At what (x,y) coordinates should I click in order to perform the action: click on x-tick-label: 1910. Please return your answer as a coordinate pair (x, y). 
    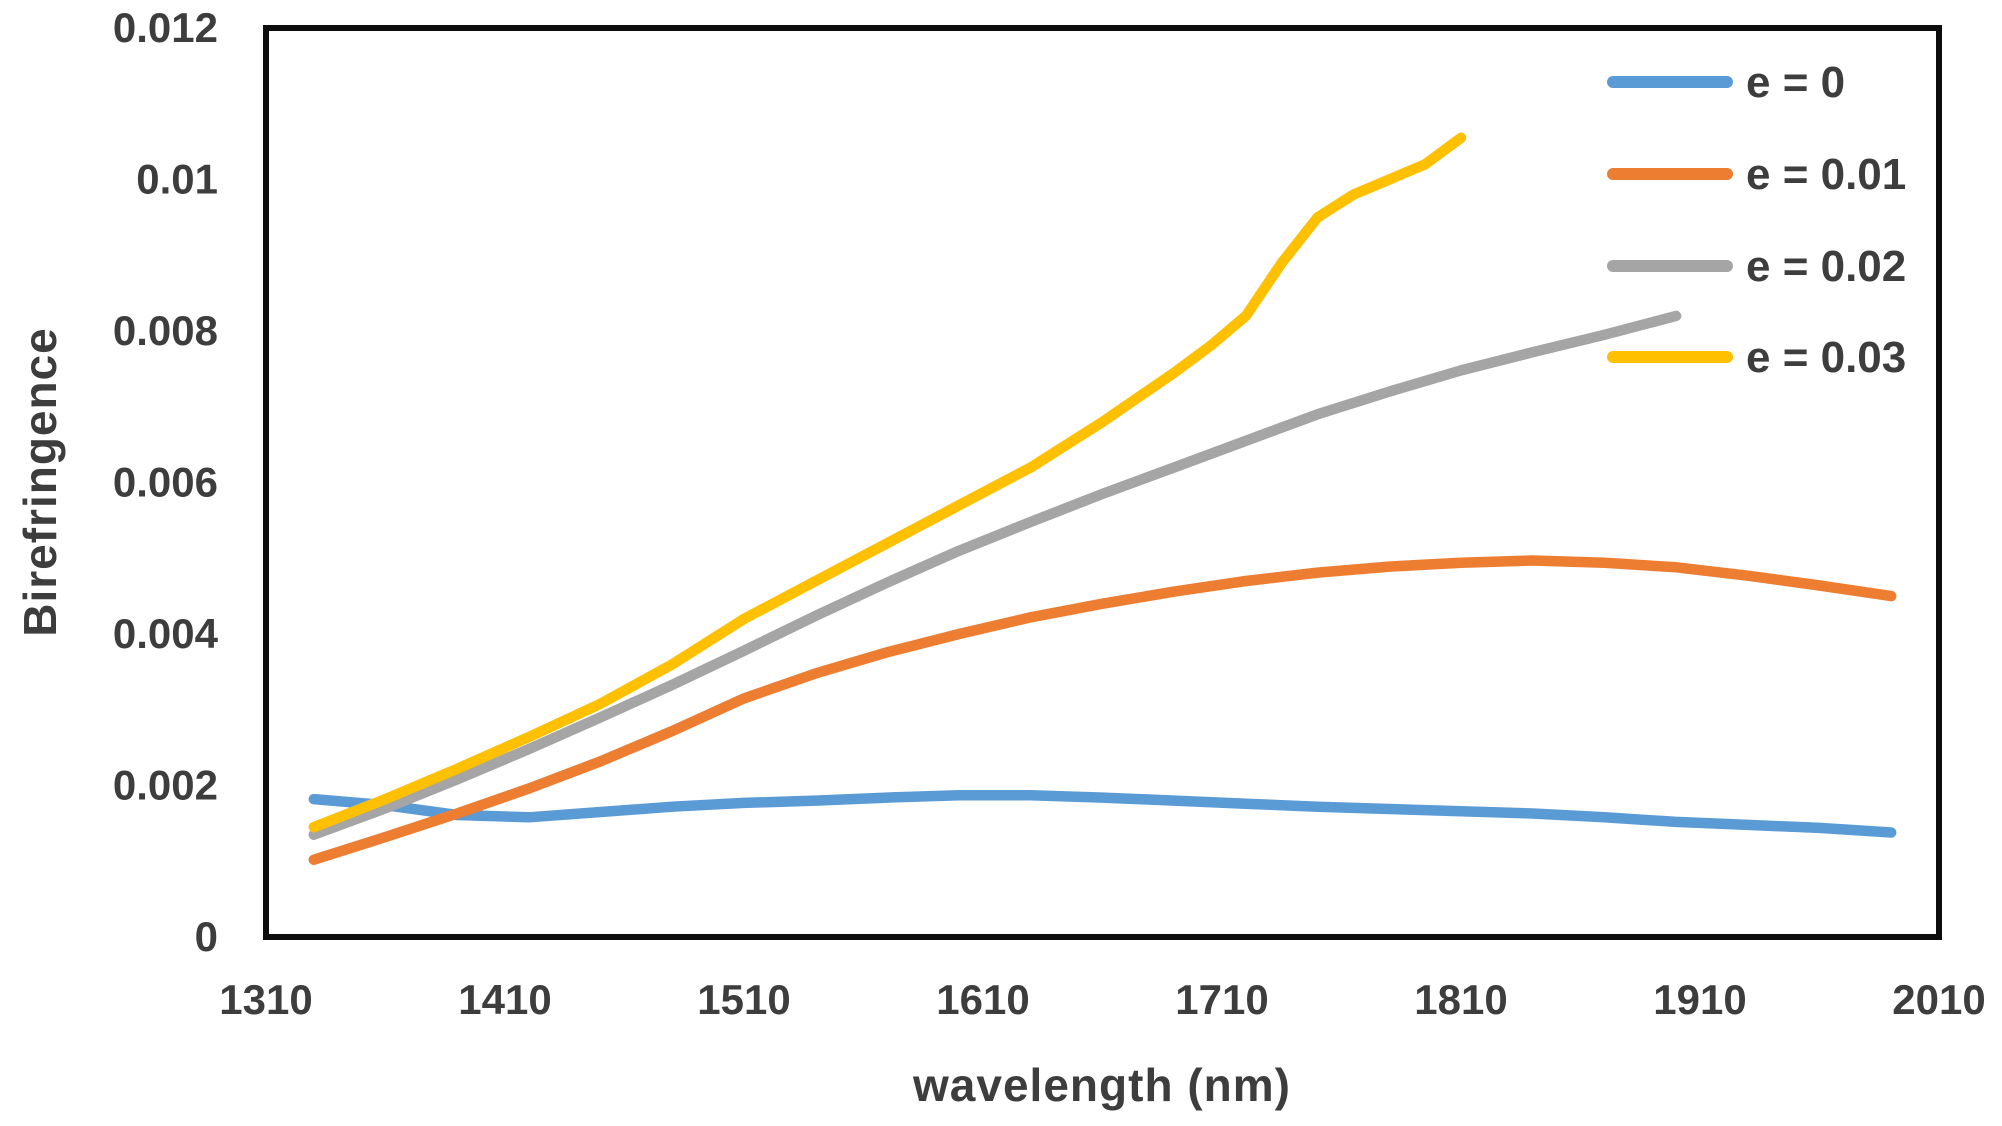
    Looking at the image, I should click on (1699, 999).